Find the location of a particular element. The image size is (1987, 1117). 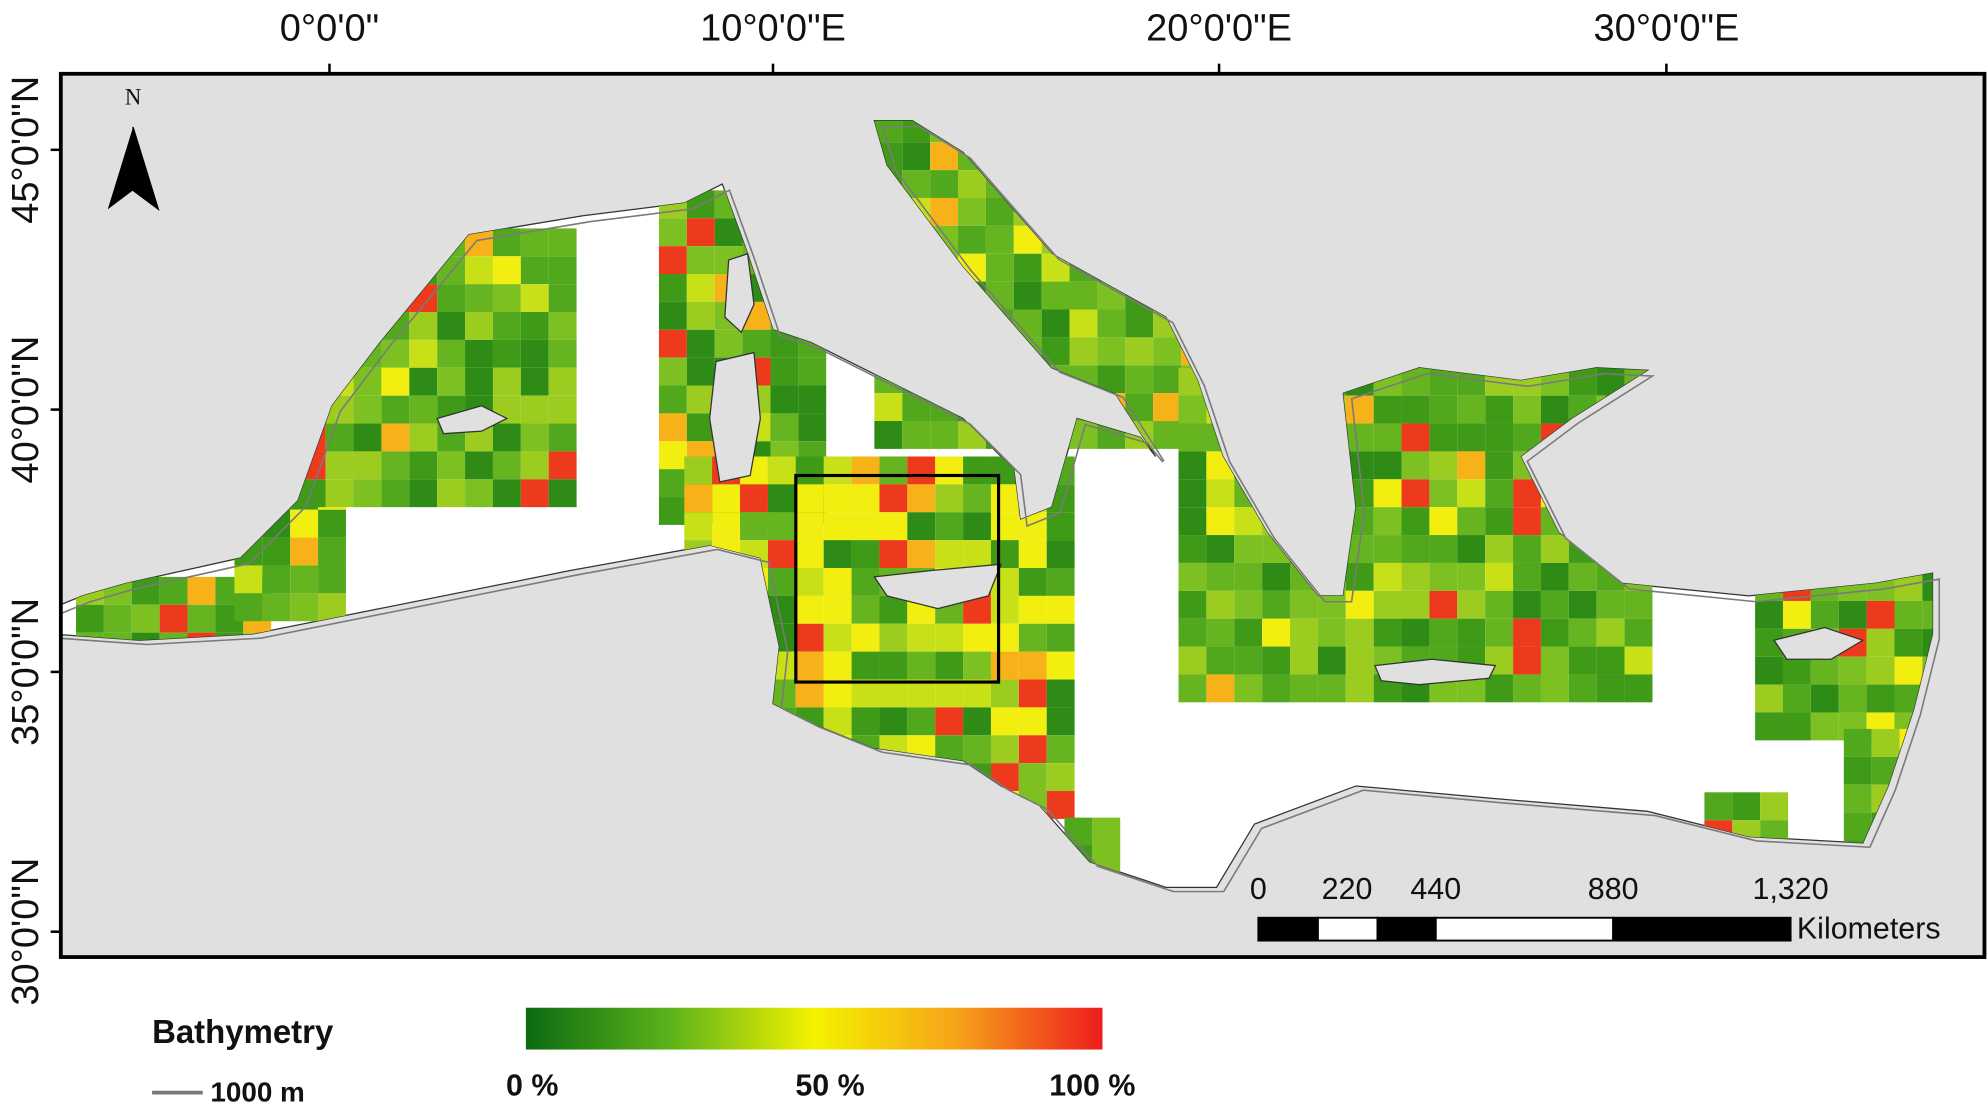

scale-bar: 0 220 440 880 1,320 Kilometers is located at coordinates (1595, 908).